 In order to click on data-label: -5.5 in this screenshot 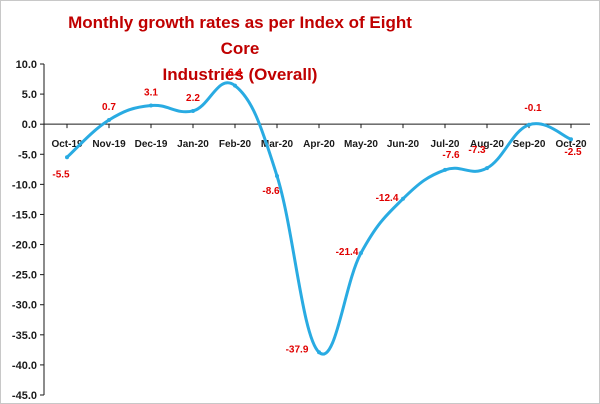, I will do `click(61, 174)`.